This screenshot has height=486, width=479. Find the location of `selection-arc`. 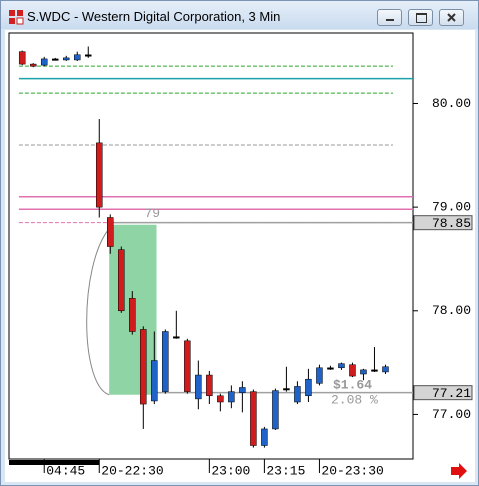

selection-arc is located at coordinates (98, 312).